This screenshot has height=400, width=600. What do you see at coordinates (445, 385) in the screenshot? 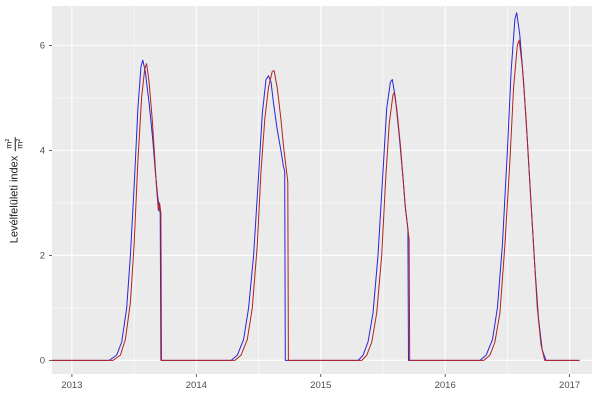
I see `x-tick-label: 2016` at bounding box center [445, 385].